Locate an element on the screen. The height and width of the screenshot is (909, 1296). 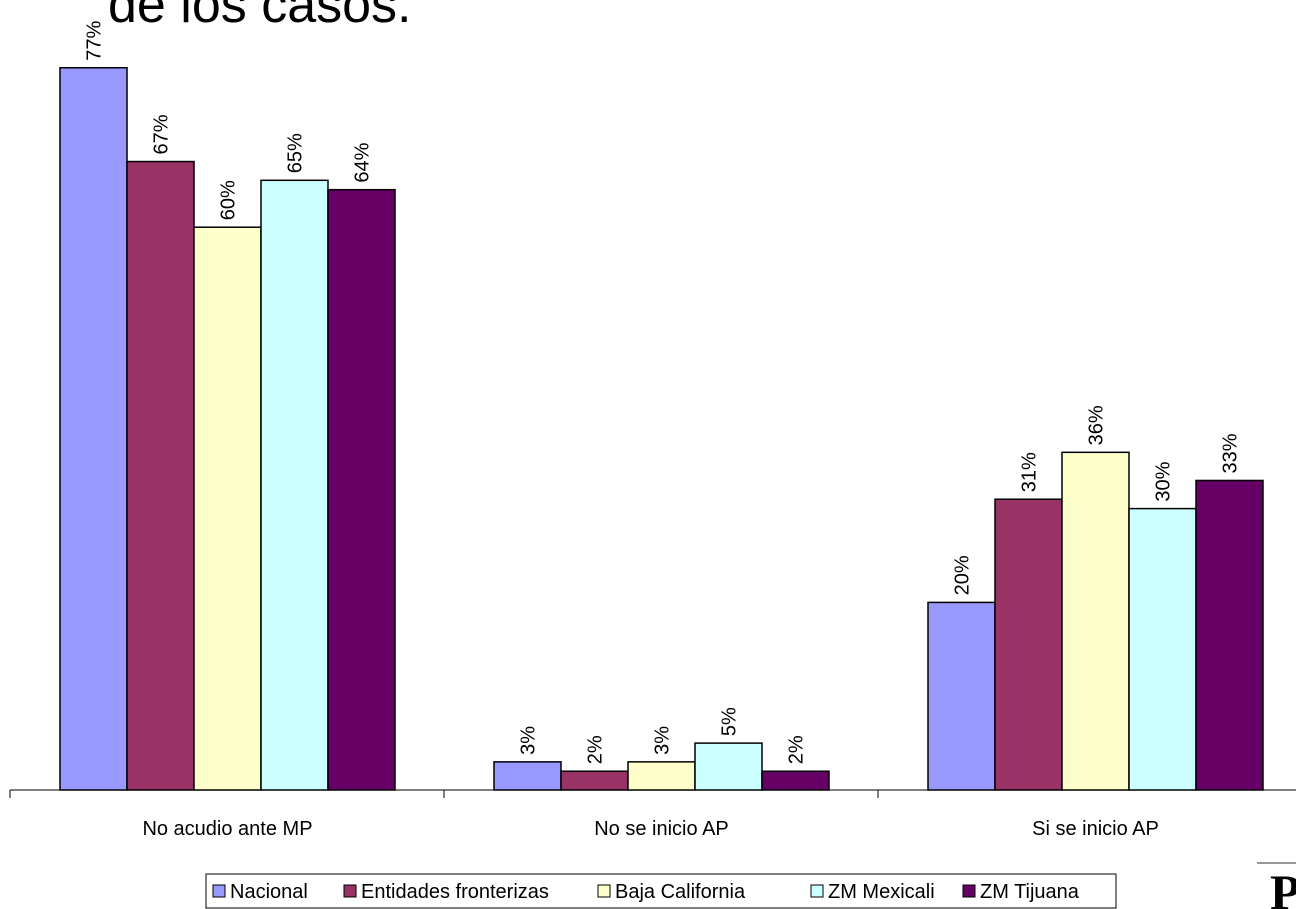
chart-title-fragment: de los casos. is located at coordinates (260, 17).